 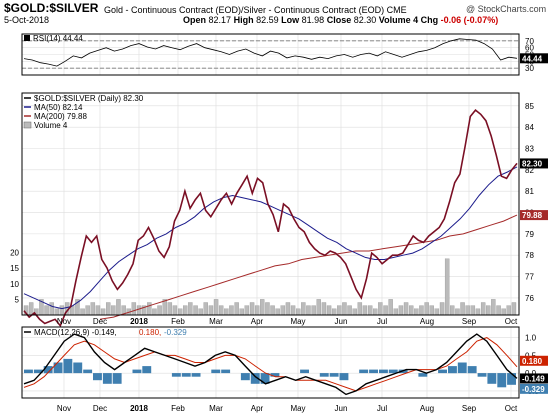 What do you see at coordinates (216, 321) in the screenshot?
I see `time-label-upper-Mar: Mar` at bounding box center [216, 321].